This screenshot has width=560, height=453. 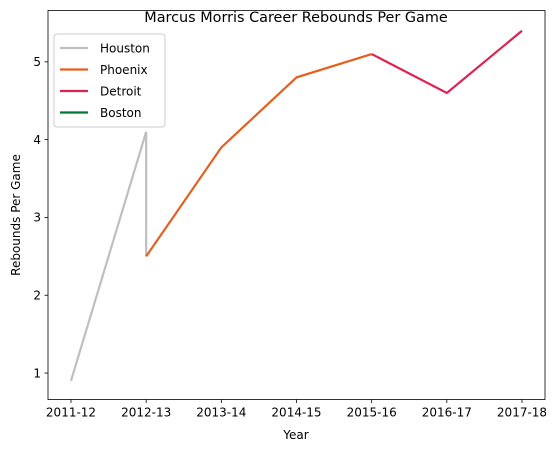 I want to click on y-tick-label: 4, so click(x=37, y=140).